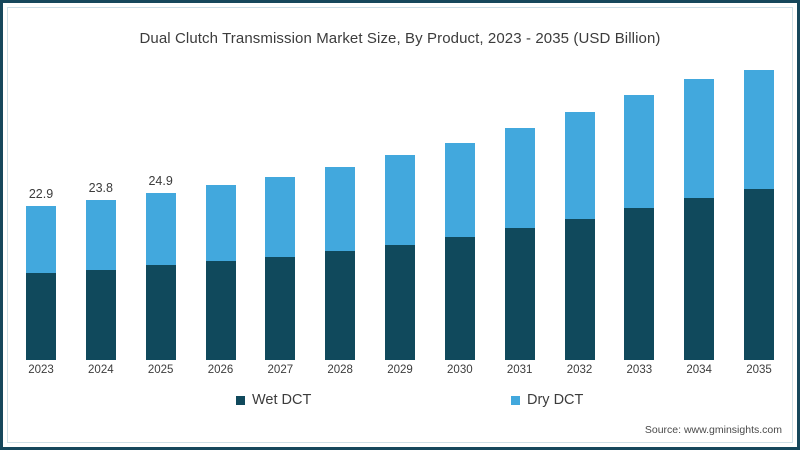 The height and width of the screenshot is (450, 800). I want to click on legend-item-wet-dct: Wet DCT, so click(273, 400).